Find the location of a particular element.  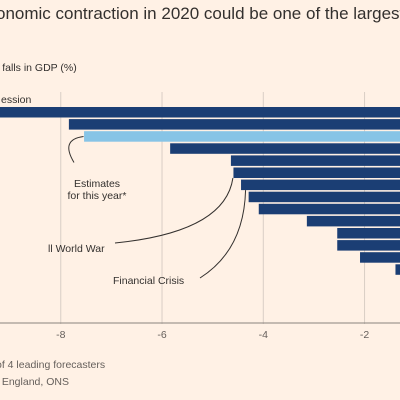

annotation-text-2: Financial Crisis is located at coordinates (148, 281).